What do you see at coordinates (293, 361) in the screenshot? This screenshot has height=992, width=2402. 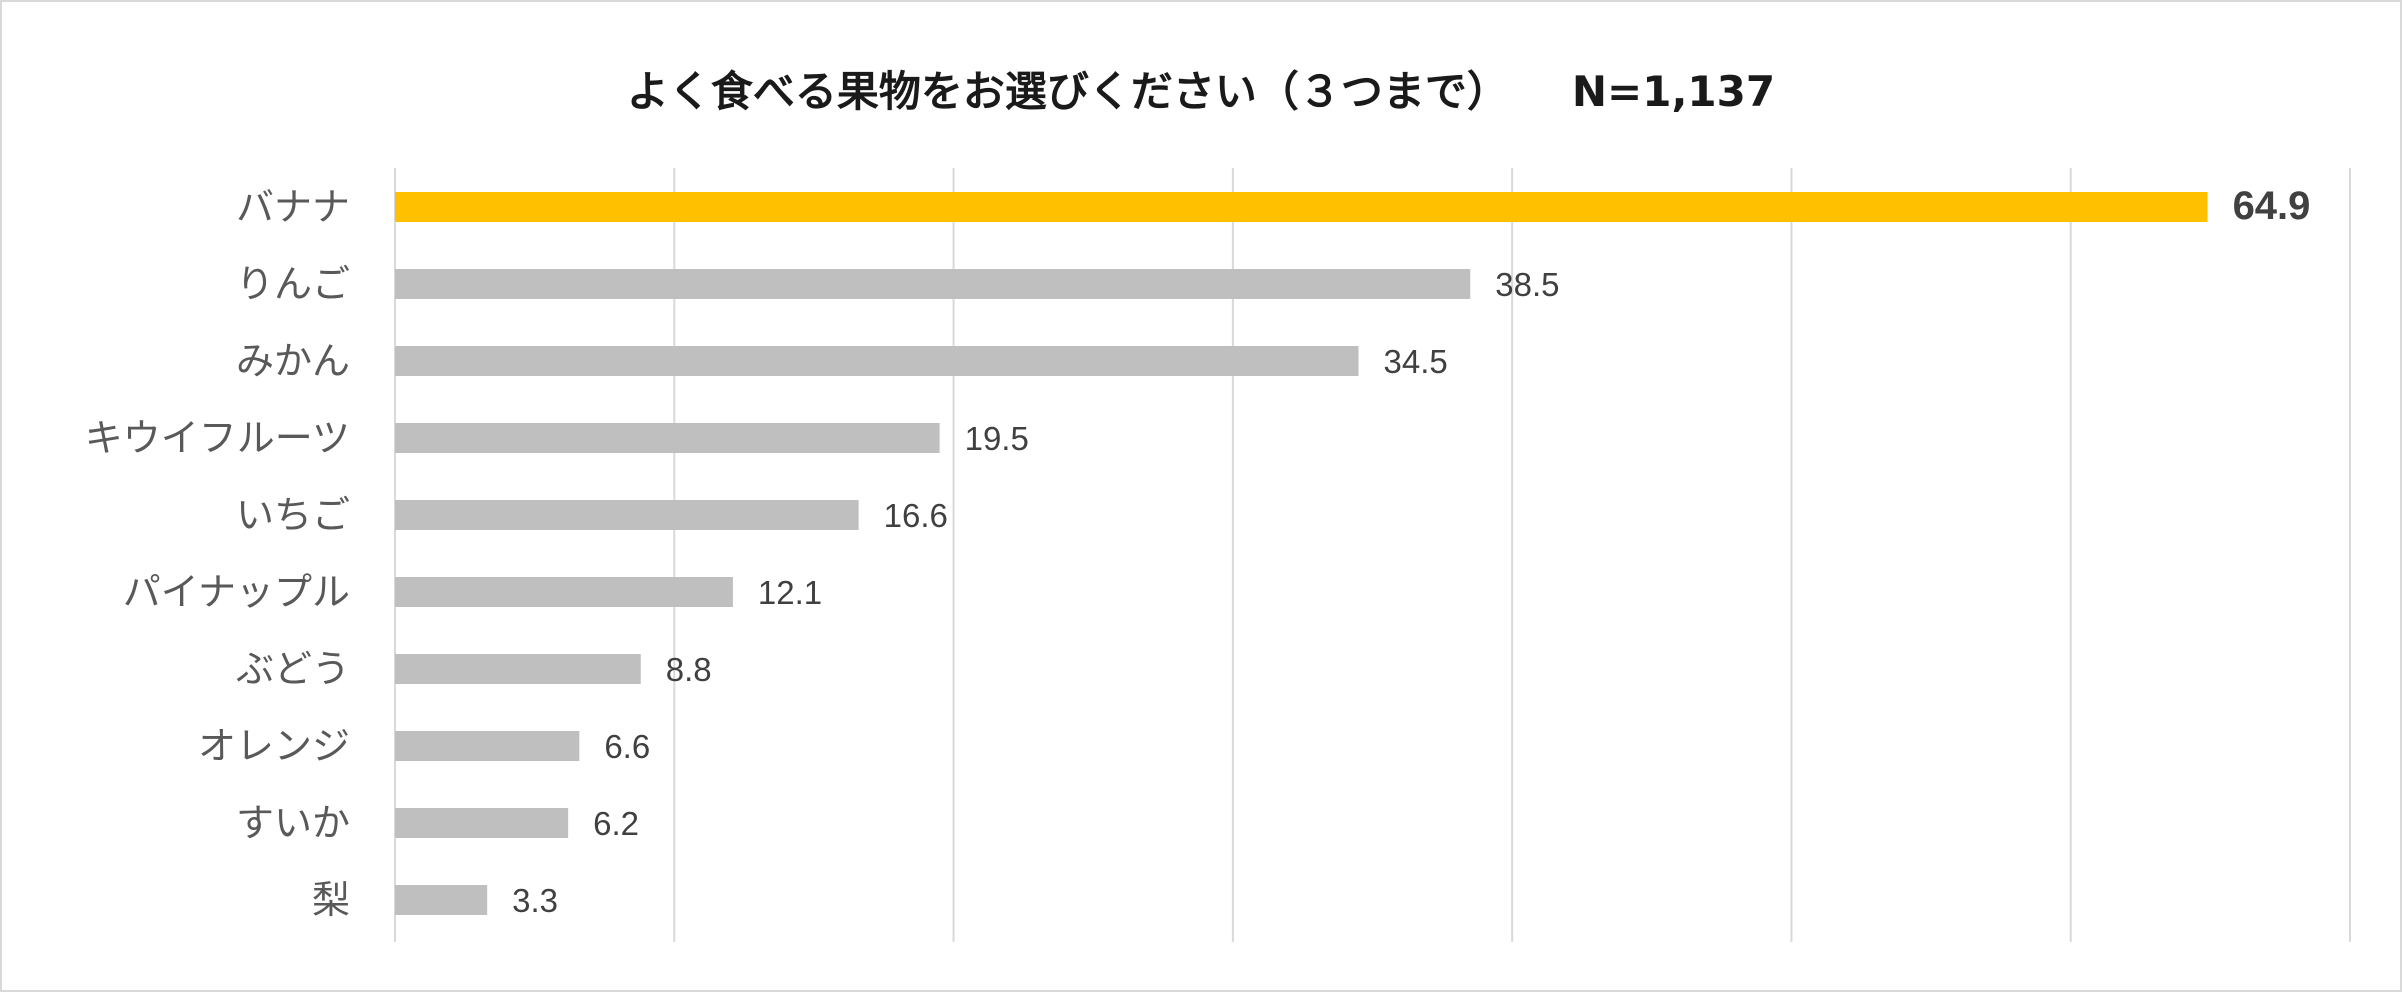 I see `category-label: みかん` at bounding box center [293, 361].